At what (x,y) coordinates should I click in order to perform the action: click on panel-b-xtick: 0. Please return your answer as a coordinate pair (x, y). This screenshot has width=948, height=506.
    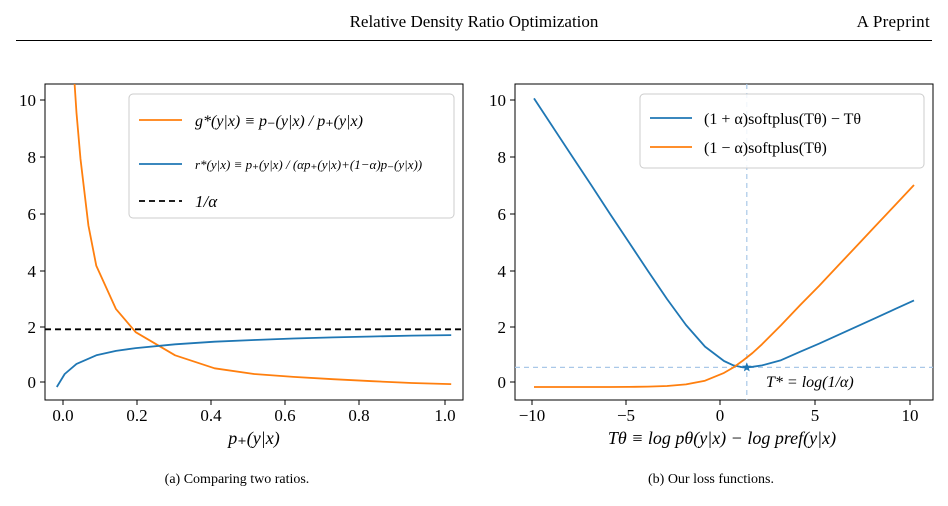
    Looking at the image, I should click on (720, 415).